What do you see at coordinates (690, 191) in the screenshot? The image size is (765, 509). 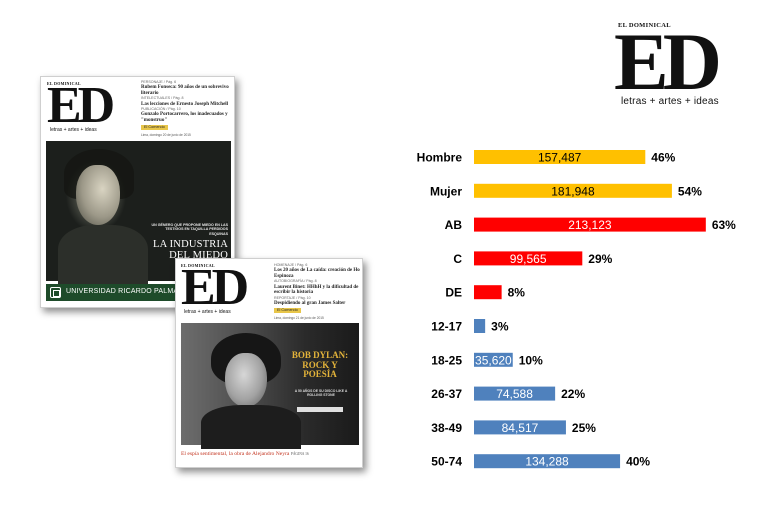 I see `percent-label: 54%` at bounding box center [690, 191].